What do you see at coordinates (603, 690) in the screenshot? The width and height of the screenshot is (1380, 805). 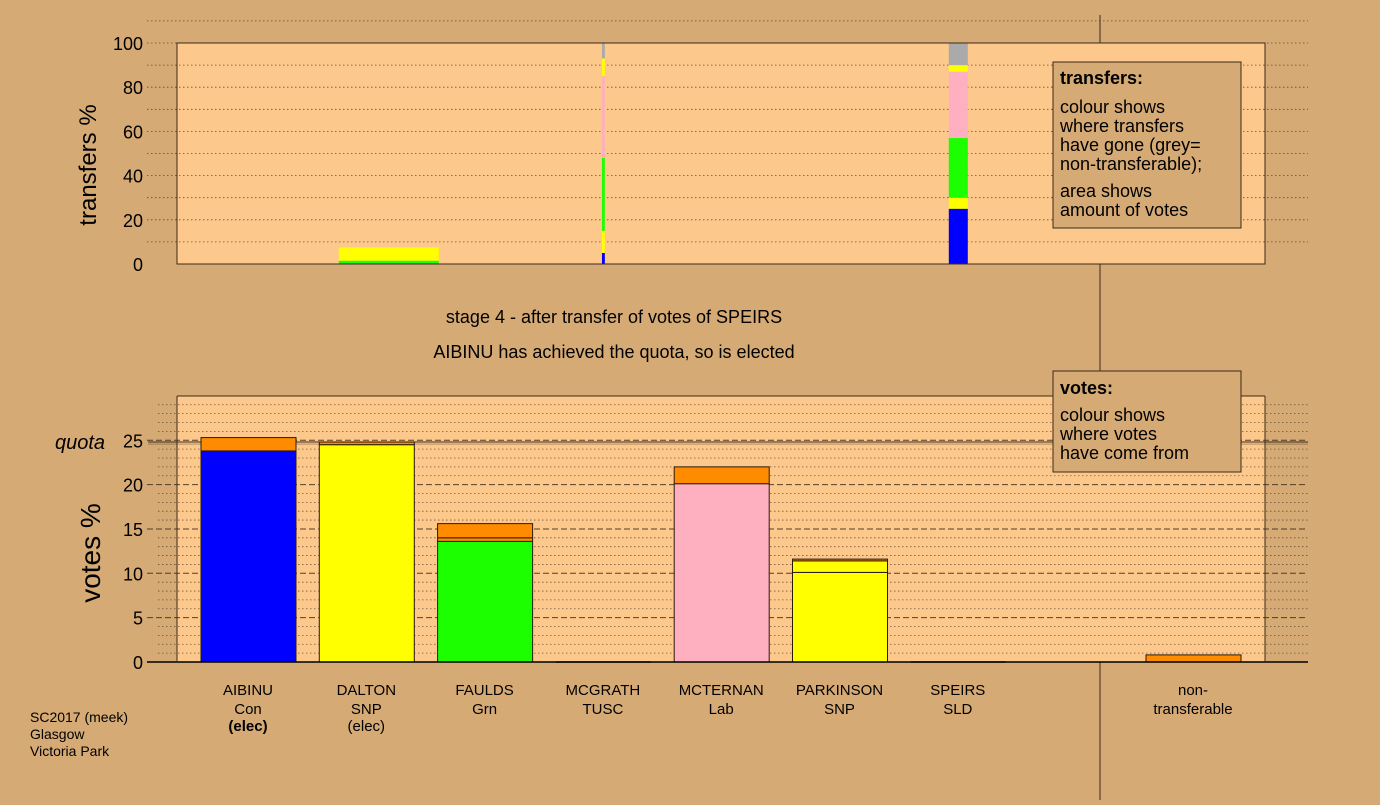 I see `candidate-name: MCGRATH` at bounding box center [603, 690].